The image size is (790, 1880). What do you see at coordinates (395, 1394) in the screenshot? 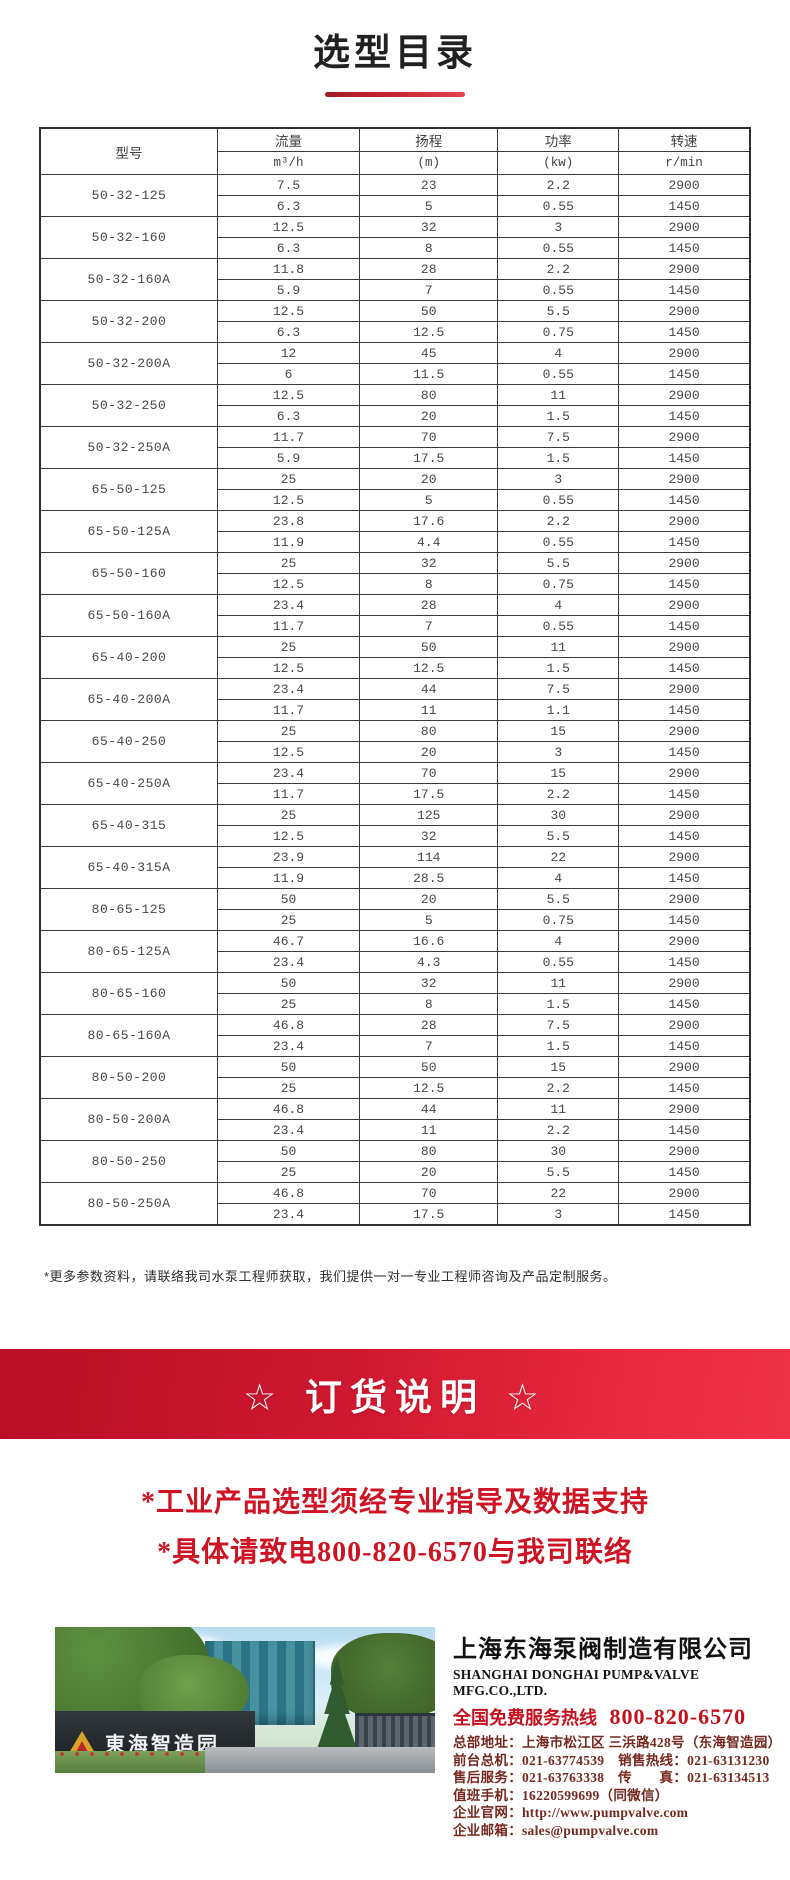
I see `order-banner: ☆ 订货说明 ☆` at bounding box center [395, 1394].